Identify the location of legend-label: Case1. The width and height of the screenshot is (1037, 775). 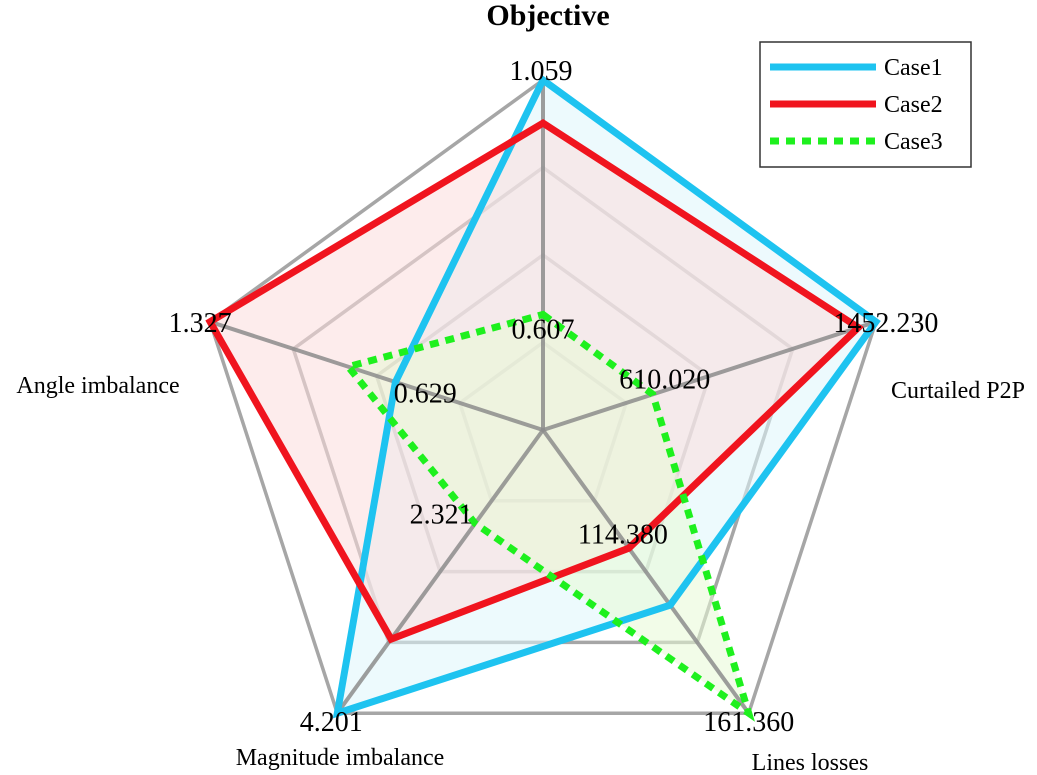
(913, 68).